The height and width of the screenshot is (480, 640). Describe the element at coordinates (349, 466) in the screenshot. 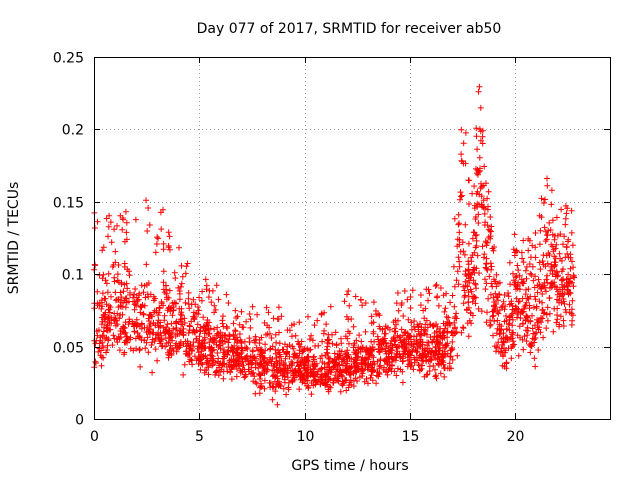

I see `x-axis-title: GPS time / hours` at that location.